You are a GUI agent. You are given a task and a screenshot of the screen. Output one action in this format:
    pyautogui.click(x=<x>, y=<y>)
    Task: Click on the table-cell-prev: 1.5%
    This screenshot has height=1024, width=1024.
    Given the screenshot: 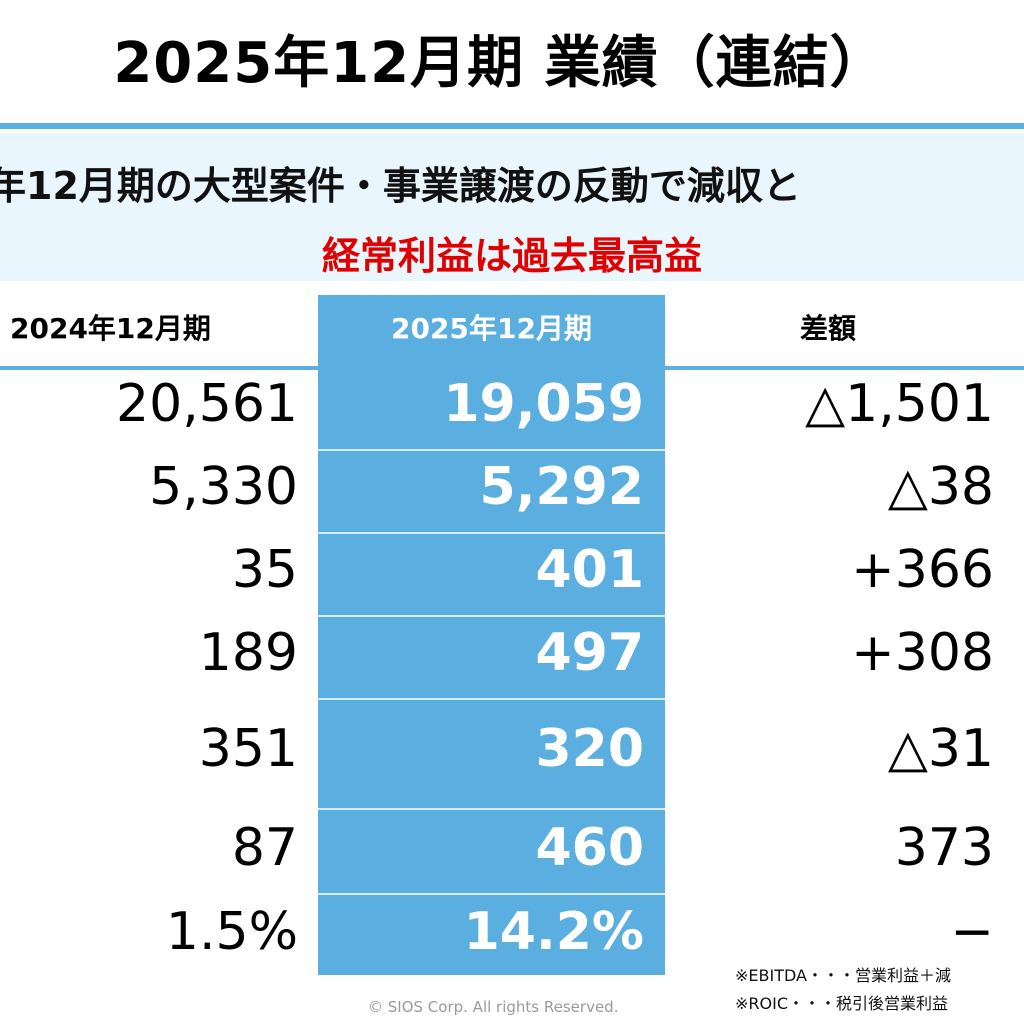 What is the action you would take?
    pyautogui.click(x=231, y=932)
    